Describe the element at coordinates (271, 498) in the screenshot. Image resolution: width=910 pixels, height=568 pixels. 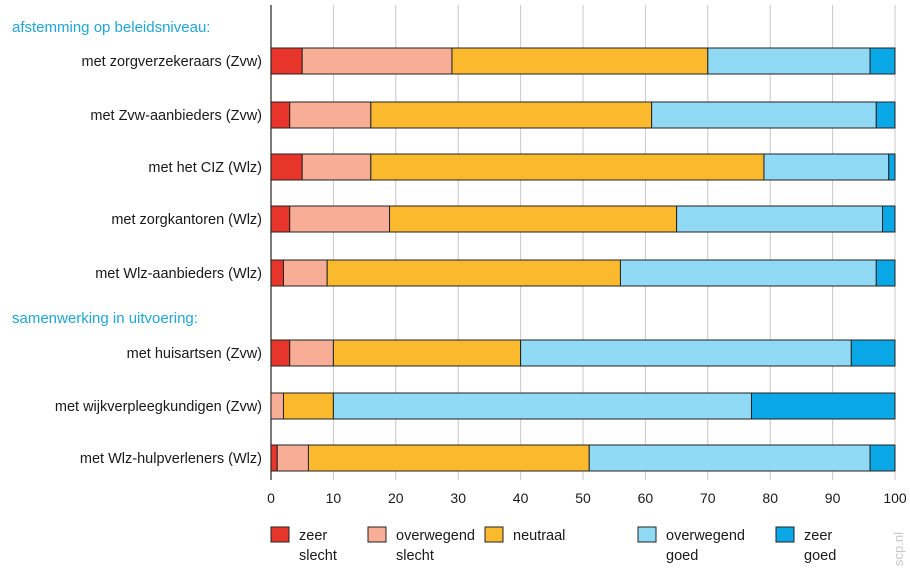
I see `x-tick-label: 0` at that location.